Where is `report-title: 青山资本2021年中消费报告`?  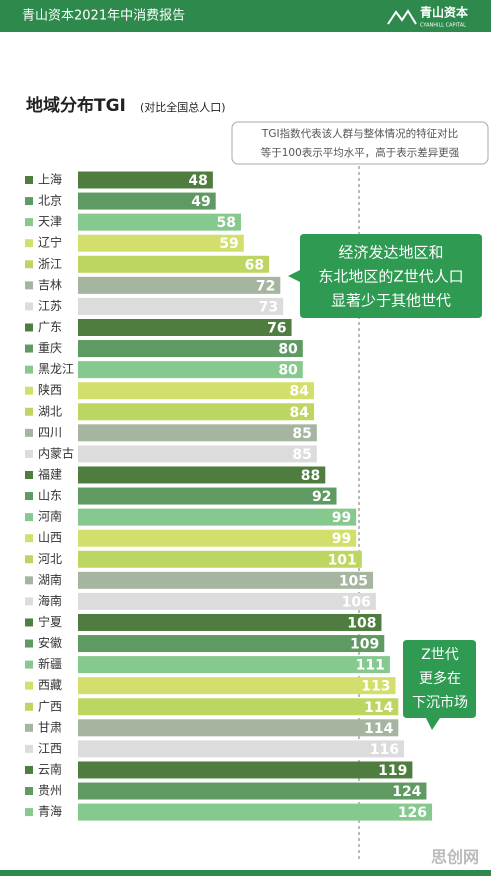
report-title: 青山资本2021年中消费报告 is located at coordinates (103, 16).